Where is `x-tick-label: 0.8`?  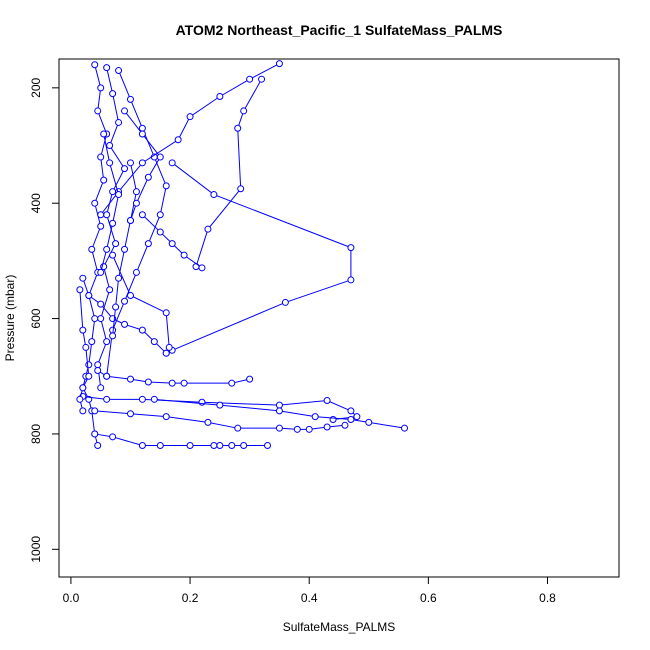 x-tick-label: 0.8 is located at coordinates (547, 598).